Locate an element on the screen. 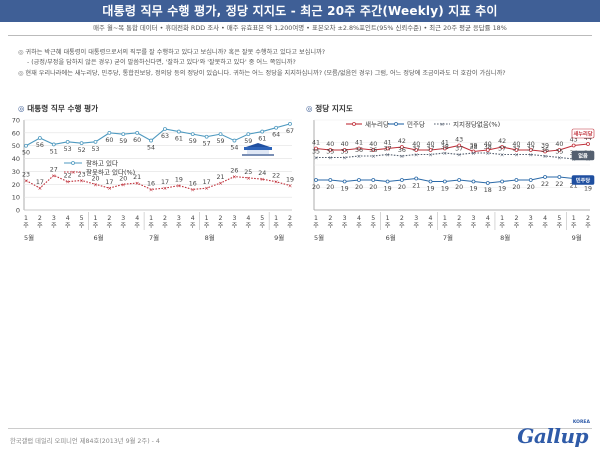 The width and height of the screenshot is (600, 450). panel-1-title-text: 대통령 직무 수행 평가 is located at coordinates (63, 108).